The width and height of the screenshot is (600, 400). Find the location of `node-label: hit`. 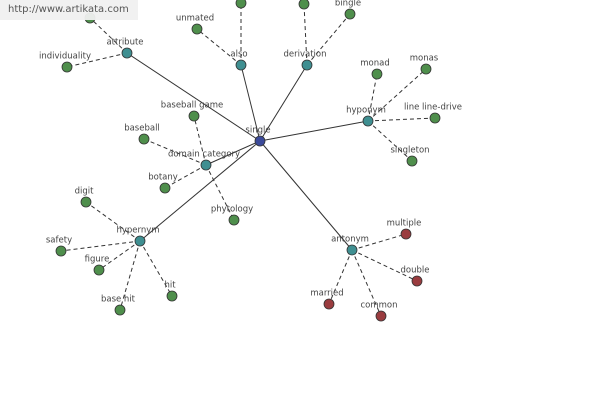

node-label: hit is located at coordinates (170, 286).